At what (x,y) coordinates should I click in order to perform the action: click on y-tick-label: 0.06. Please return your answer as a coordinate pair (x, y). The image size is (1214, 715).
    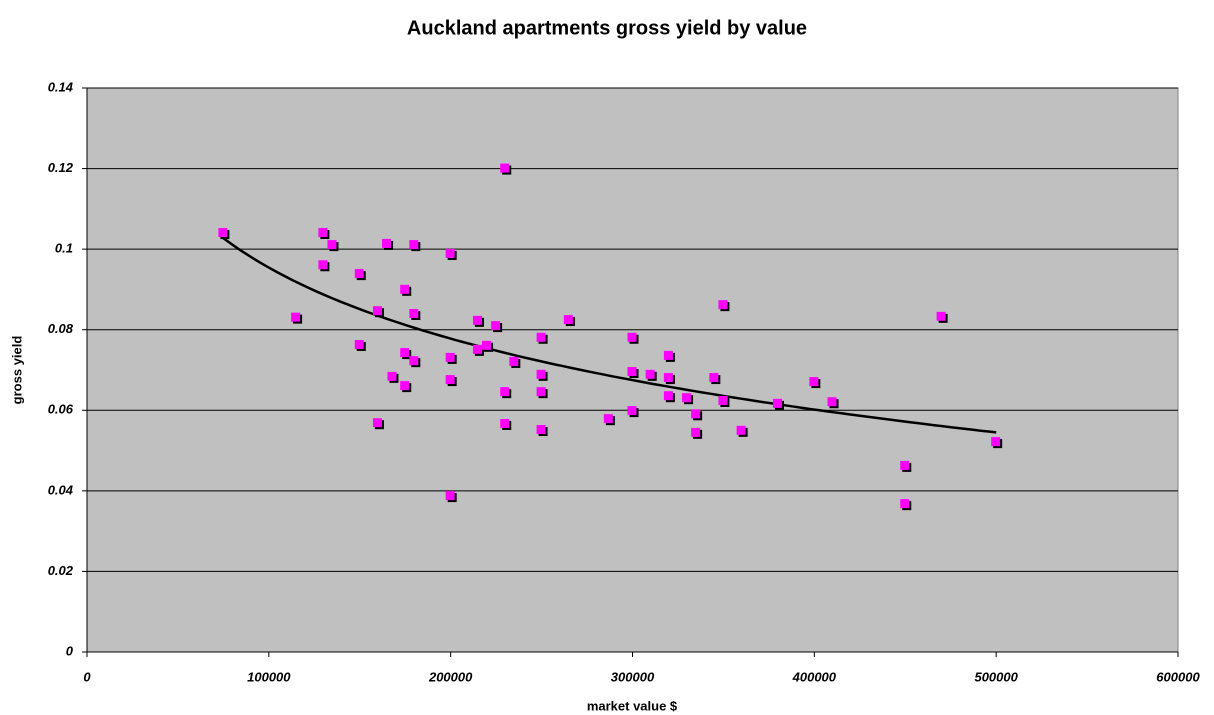
    Looking at the image, I should click on (61, 409).